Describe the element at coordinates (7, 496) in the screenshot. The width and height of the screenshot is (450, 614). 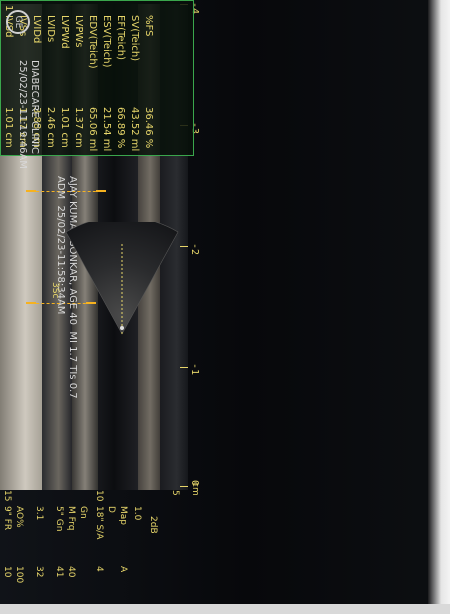
I see `depth-label: 15` at that location.